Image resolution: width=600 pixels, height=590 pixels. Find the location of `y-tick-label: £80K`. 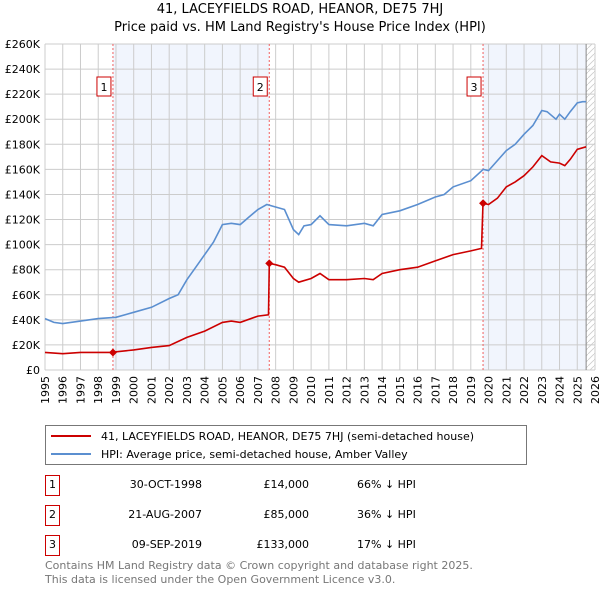

y-tick-label: £80K is located at coordinates (26, 270).